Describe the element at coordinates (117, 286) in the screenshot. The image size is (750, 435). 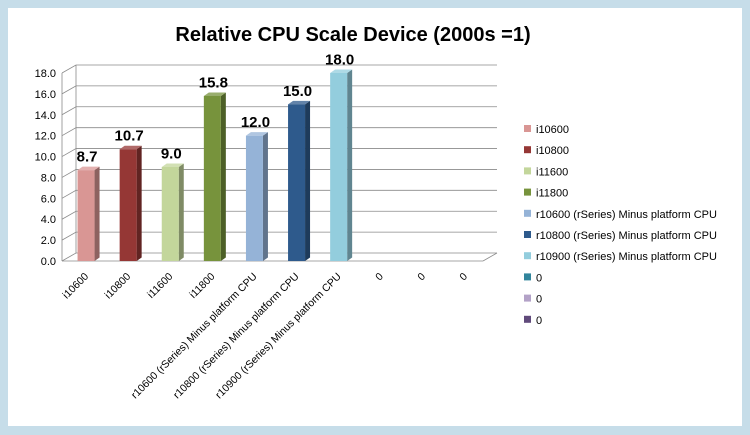
I see `x-tick-label: i10800` at that location.